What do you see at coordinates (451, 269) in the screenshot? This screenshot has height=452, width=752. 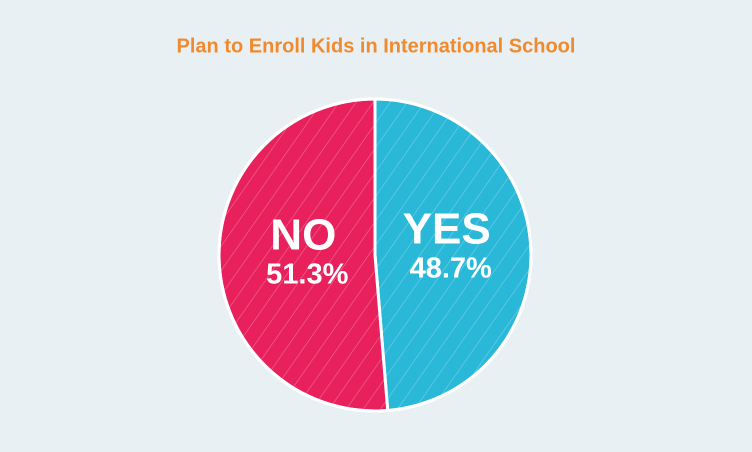 I see `value-label: 48.7%` at bounding box center [451, 269].